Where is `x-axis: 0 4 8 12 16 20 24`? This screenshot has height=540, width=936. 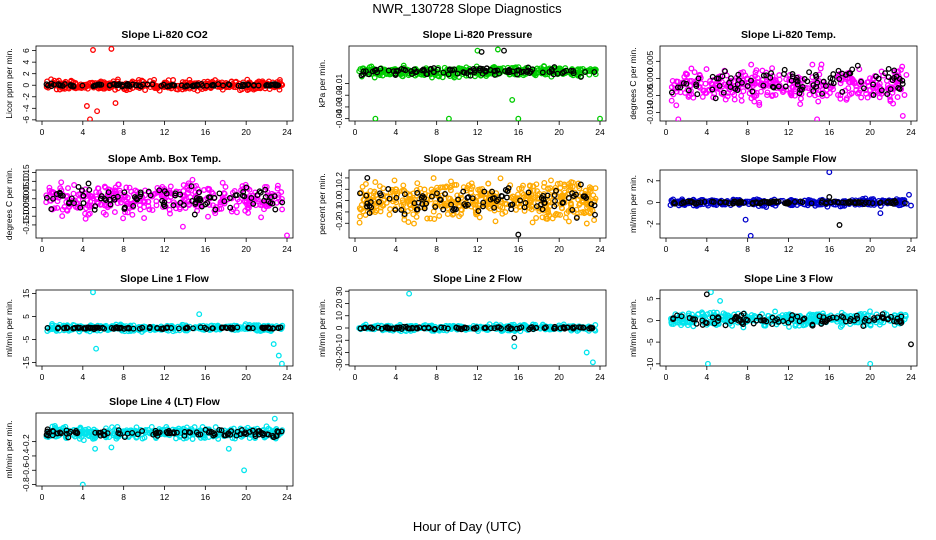 x-axis: 0 4 8 12 16 20 24 is located at coordinates (790, 129).